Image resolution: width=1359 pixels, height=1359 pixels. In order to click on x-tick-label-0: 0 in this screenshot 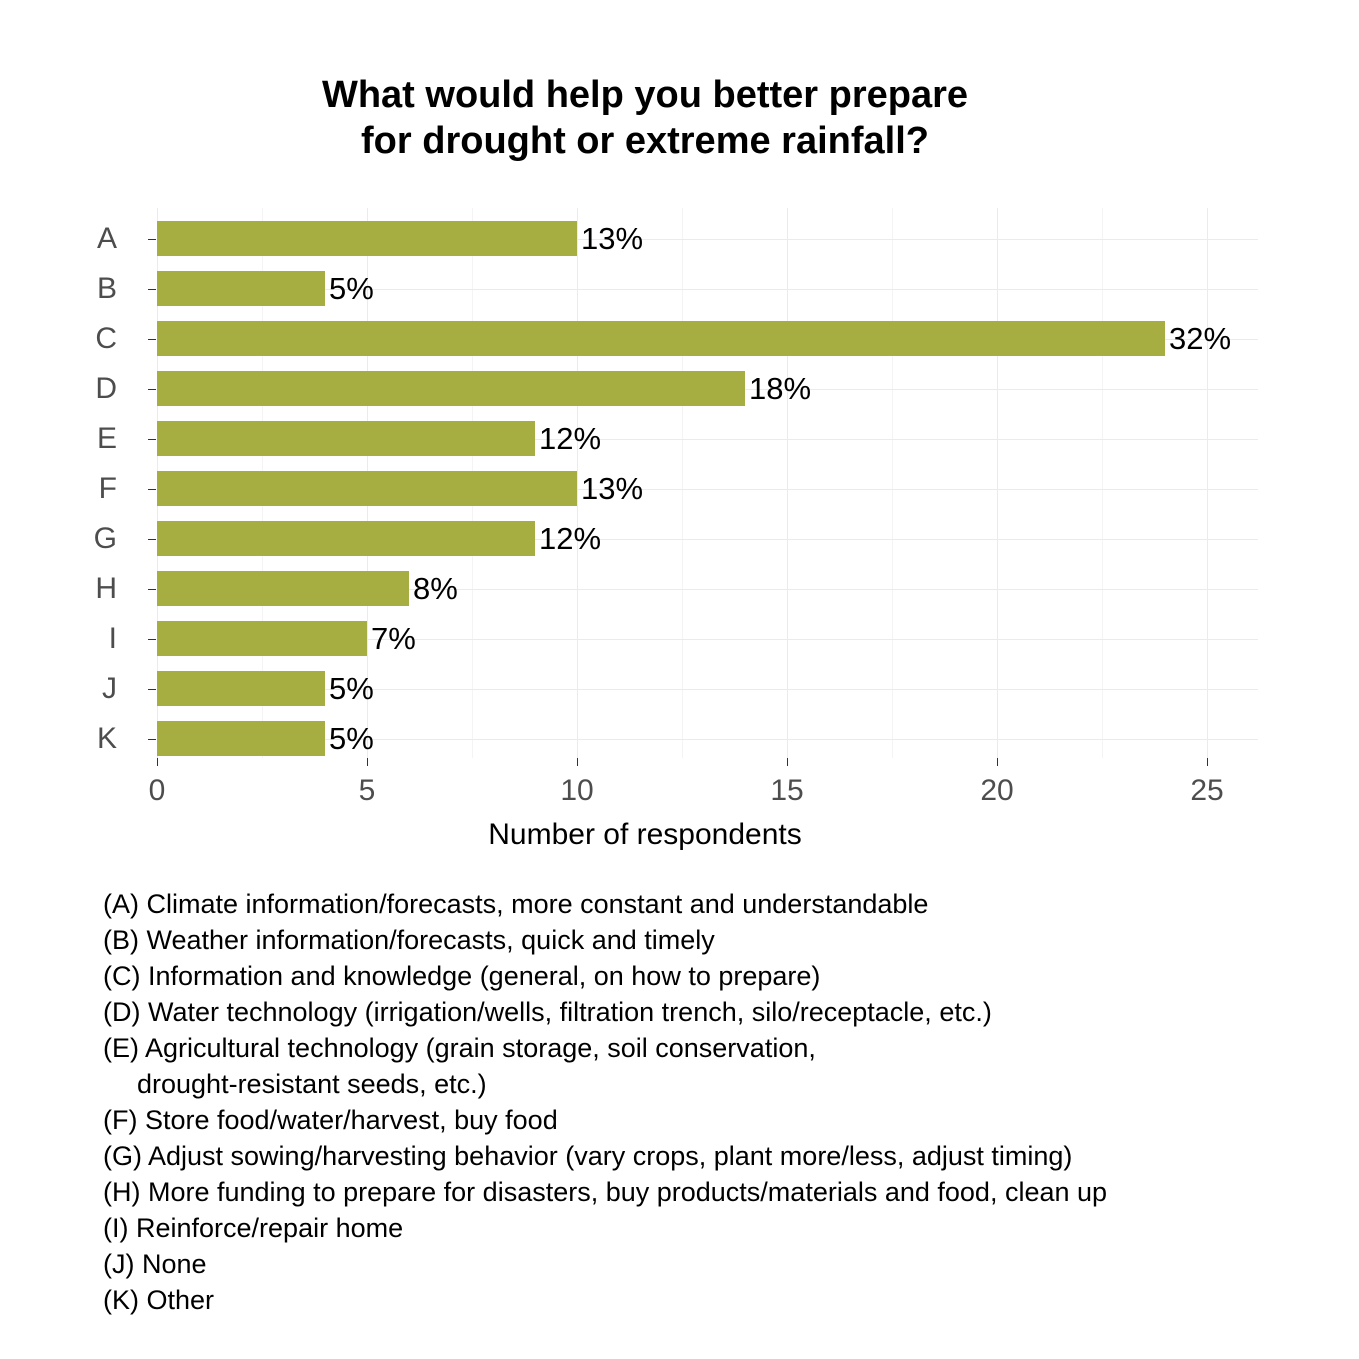, I will do `click(157, 790)`.